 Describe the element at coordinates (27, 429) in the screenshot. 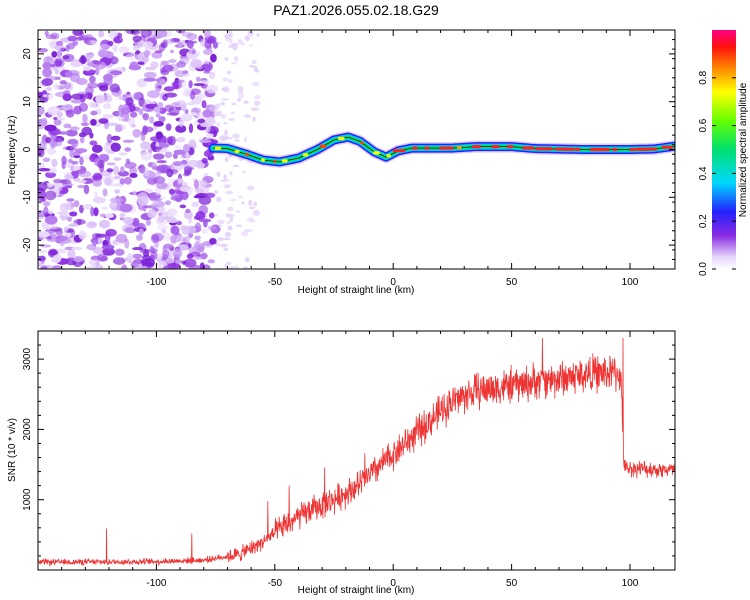

I see `y-tick-label: 2000` at that location.